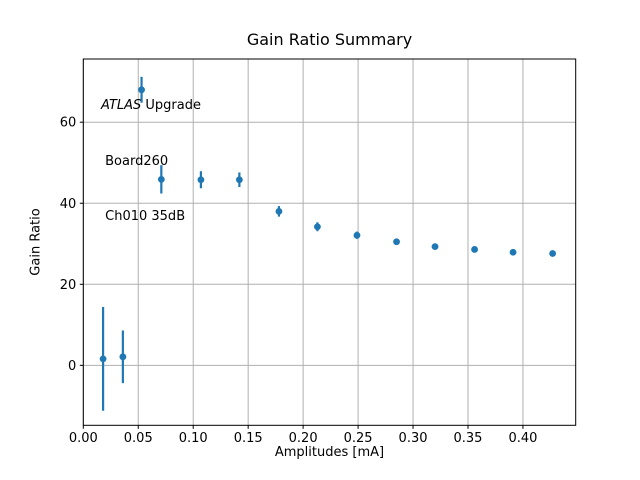 This screenshot has width=640, height=480. I want to click on annotation-atlas: ATLAS, so click(121, 105).